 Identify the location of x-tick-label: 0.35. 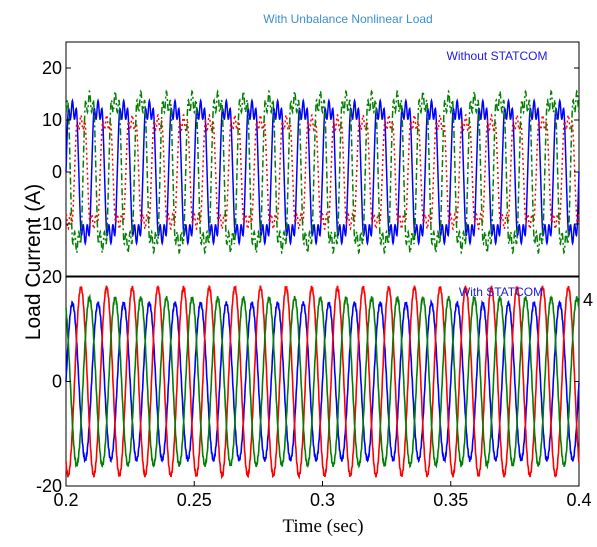
(450, 500).